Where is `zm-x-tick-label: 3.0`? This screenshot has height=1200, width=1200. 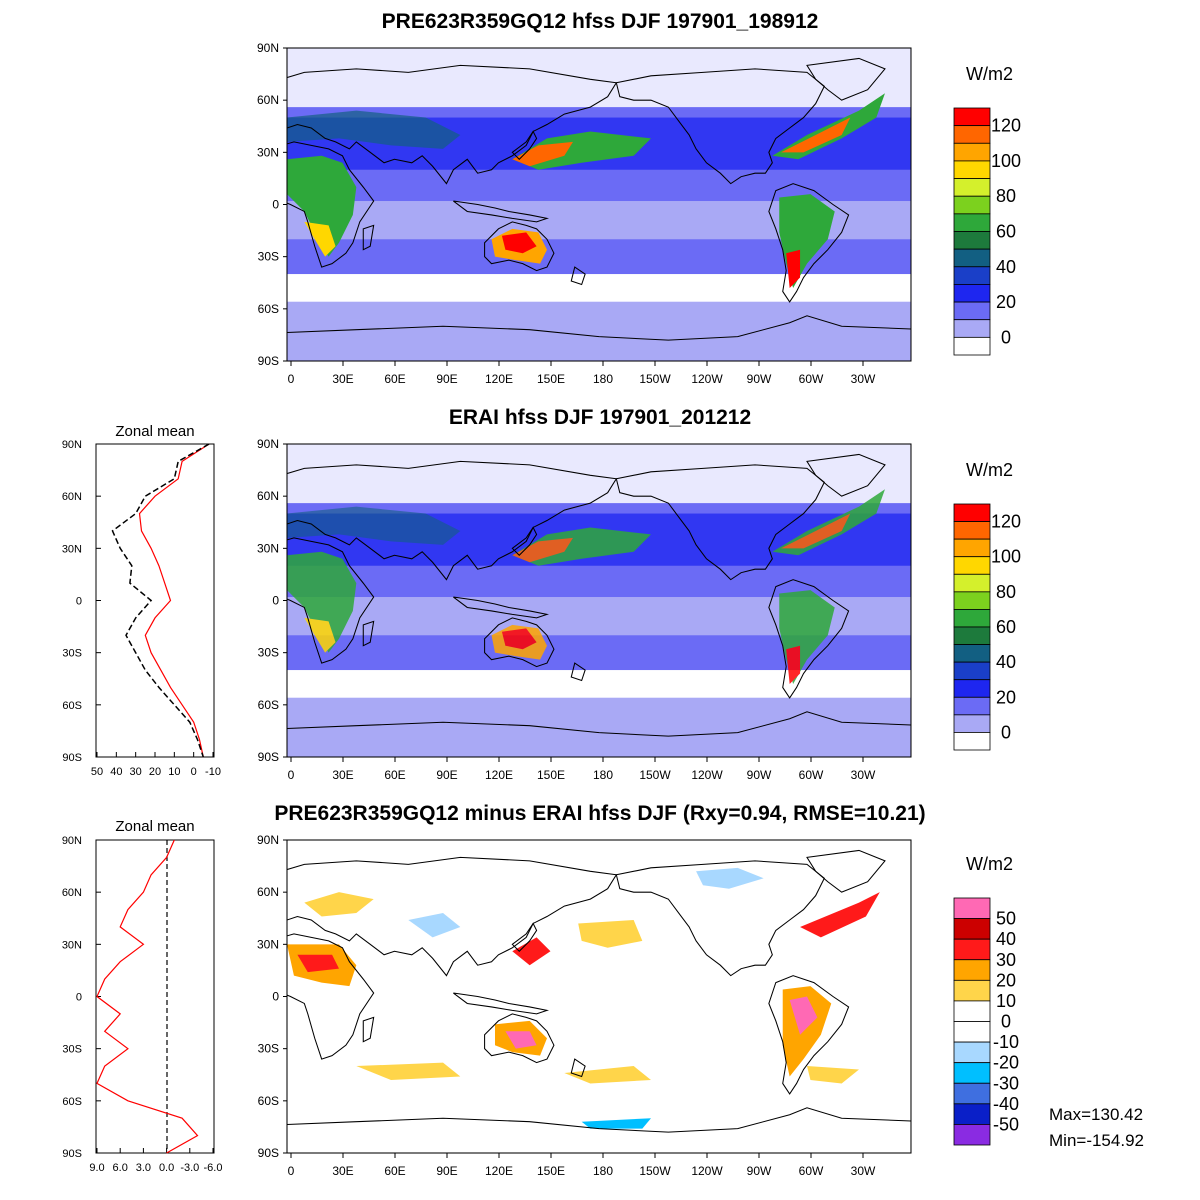
zm-x-tick-label: 3.0 is located at coordinates (143, 1168).